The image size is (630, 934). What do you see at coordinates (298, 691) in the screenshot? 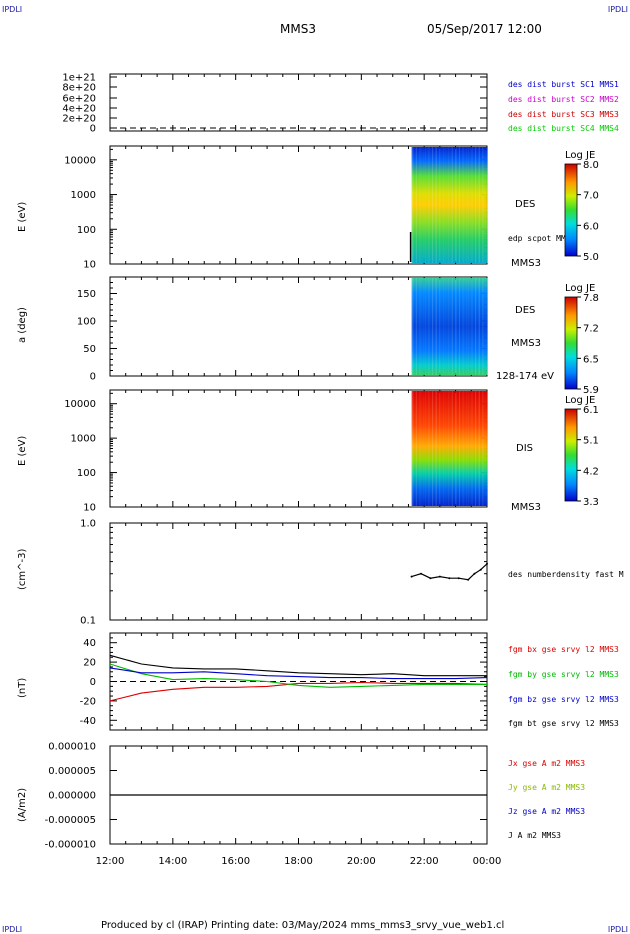
I see `p6-series-bx` at bounding box center [298, 691].